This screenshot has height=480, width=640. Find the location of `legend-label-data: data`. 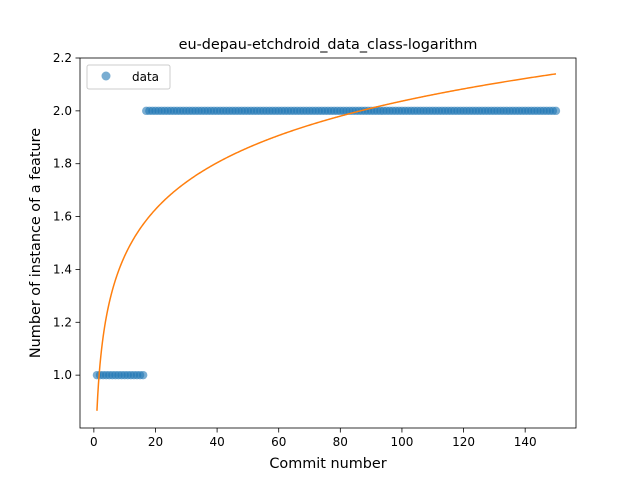

legend-label-data: data is located at coordinates (145, 77).